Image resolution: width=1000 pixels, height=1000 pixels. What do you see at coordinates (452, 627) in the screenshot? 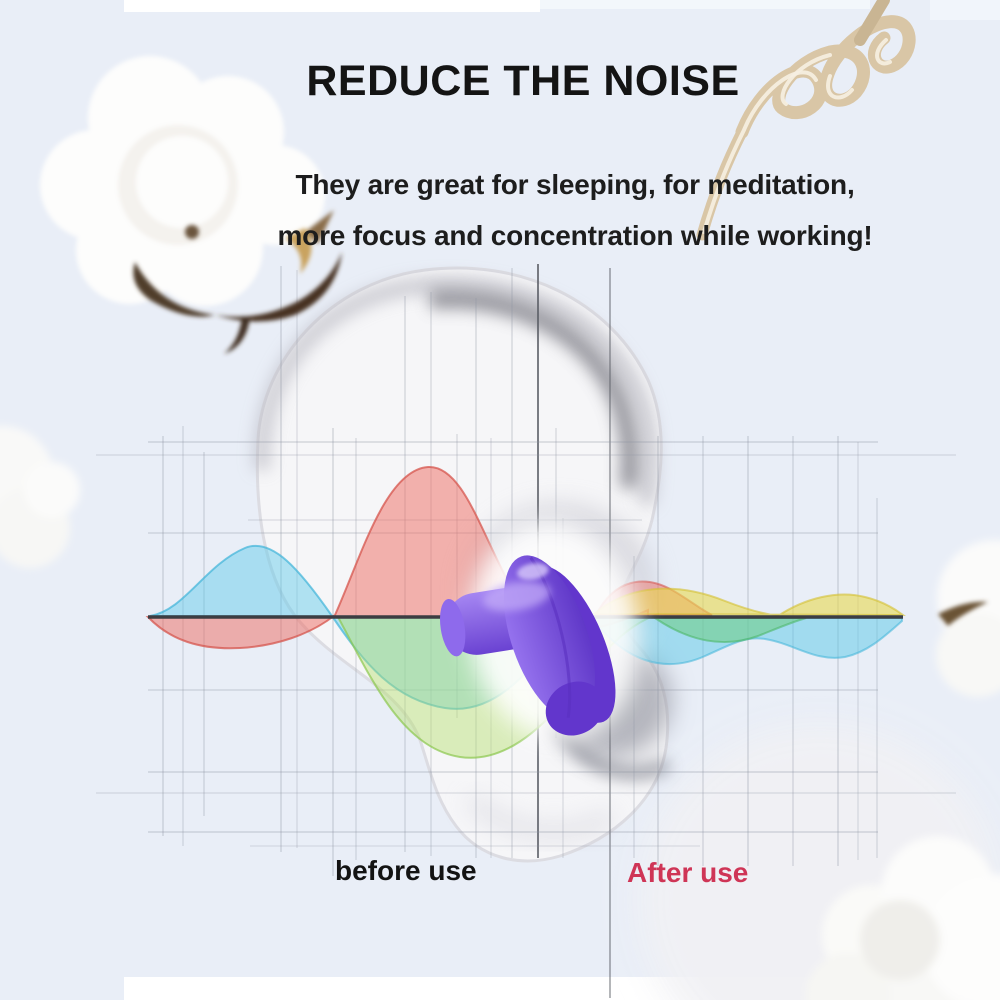
I see `earplug-stem-cap` at bounding box center [452, 627].